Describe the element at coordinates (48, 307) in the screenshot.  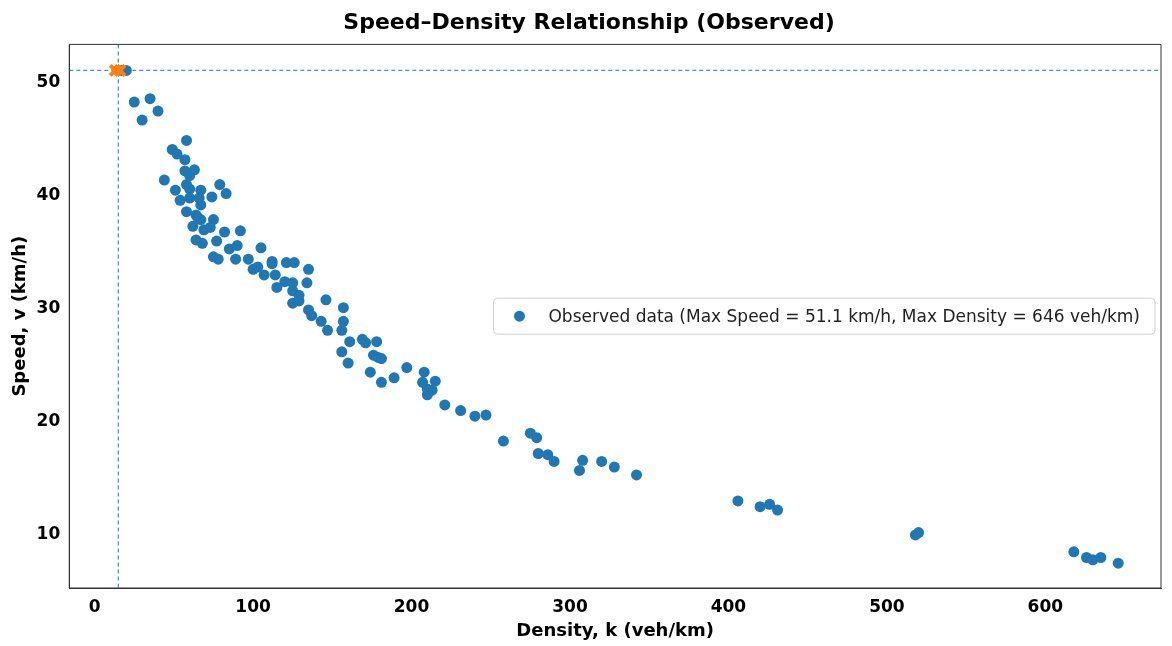
I see `y-tick-label: 30` at that location.